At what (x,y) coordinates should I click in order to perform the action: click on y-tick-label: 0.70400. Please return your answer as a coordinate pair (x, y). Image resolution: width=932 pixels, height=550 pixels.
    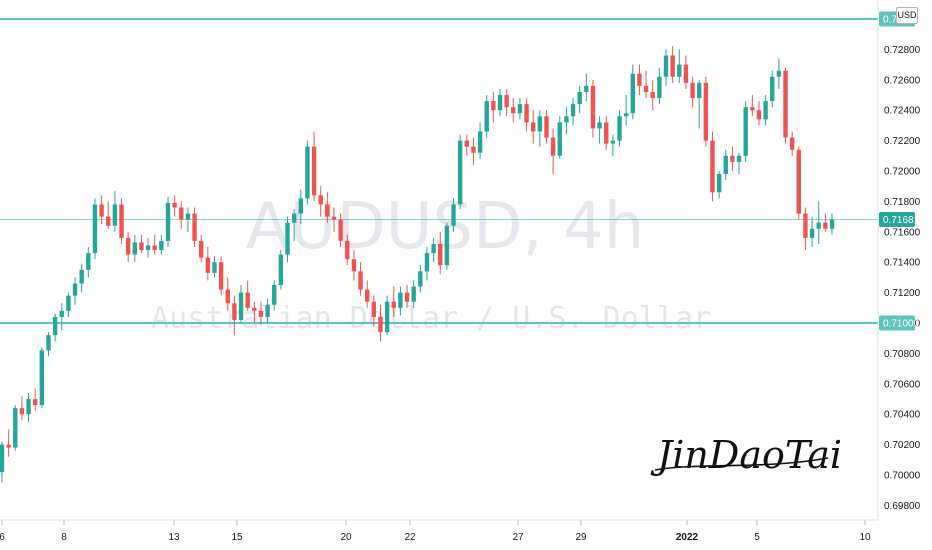
    Looking at the image, I should click on (902, 415).